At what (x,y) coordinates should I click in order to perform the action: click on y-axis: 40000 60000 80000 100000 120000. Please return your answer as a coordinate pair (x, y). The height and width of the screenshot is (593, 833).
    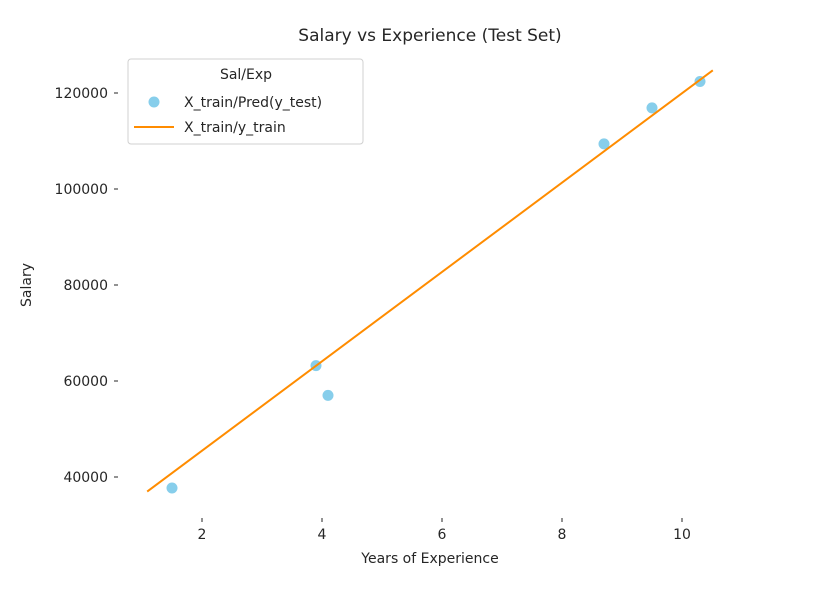
    Looking at the image, I should click on (86, 286).